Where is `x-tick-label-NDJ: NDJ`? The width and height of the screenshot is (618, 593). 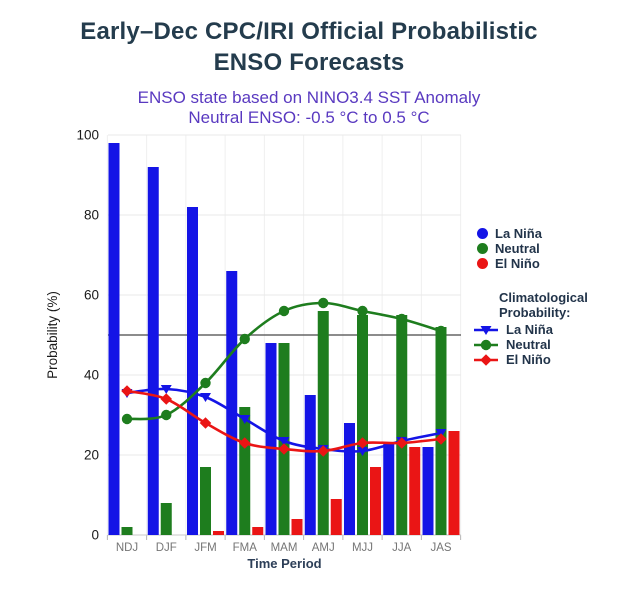
x-tick-label-NDJ: NDJ is located at coordinates (127, 548).